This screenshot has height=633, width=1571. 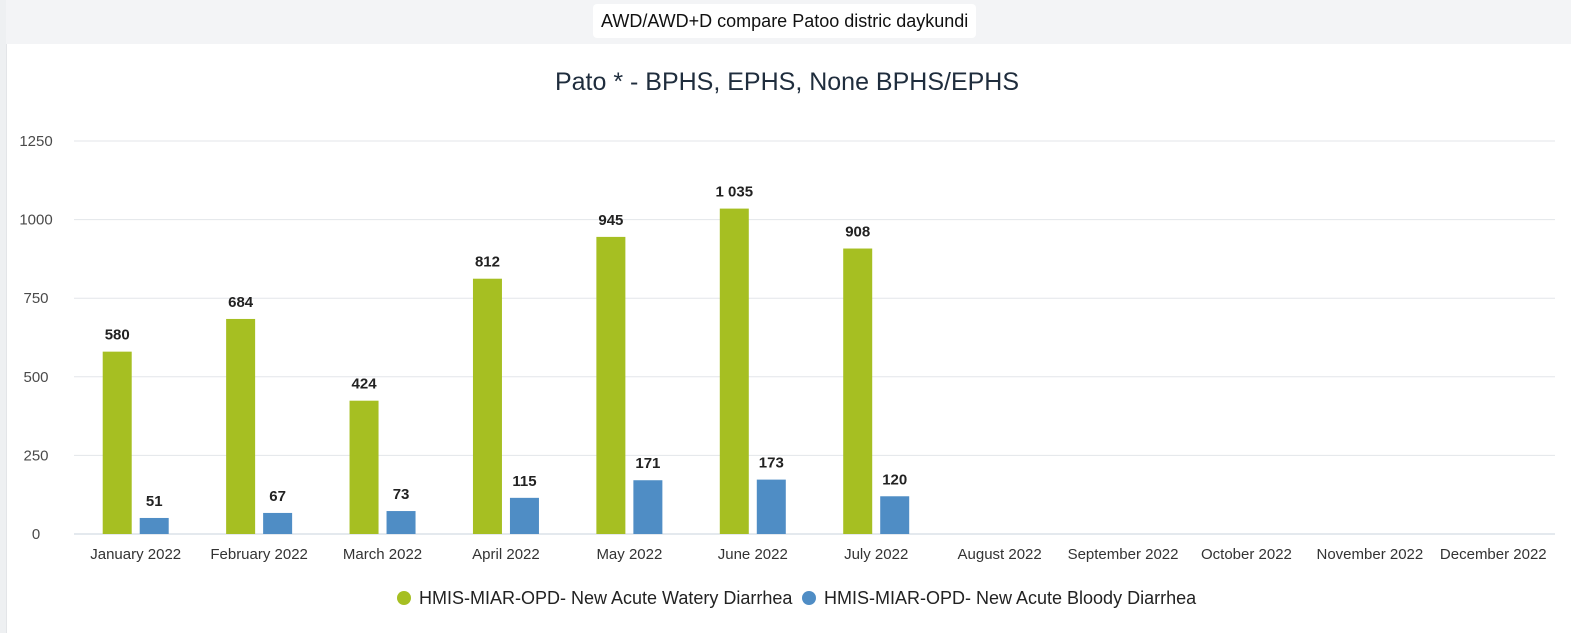 What do you see at coordinates (894, 479) in the screenshot?
I see `data-label: 120` at bounding box center [894, 479].